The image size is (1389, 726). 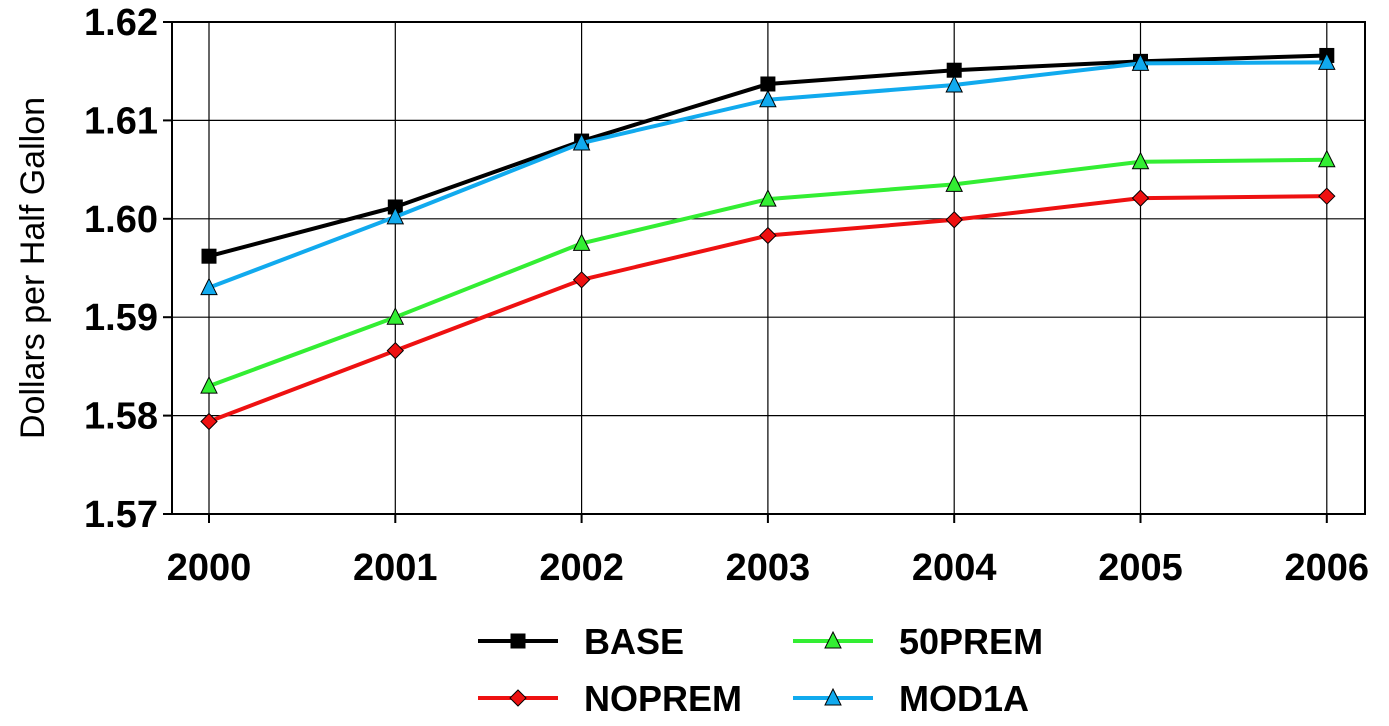 I want to click on y-tick-label: 1.57, so click(x=121, y=515).